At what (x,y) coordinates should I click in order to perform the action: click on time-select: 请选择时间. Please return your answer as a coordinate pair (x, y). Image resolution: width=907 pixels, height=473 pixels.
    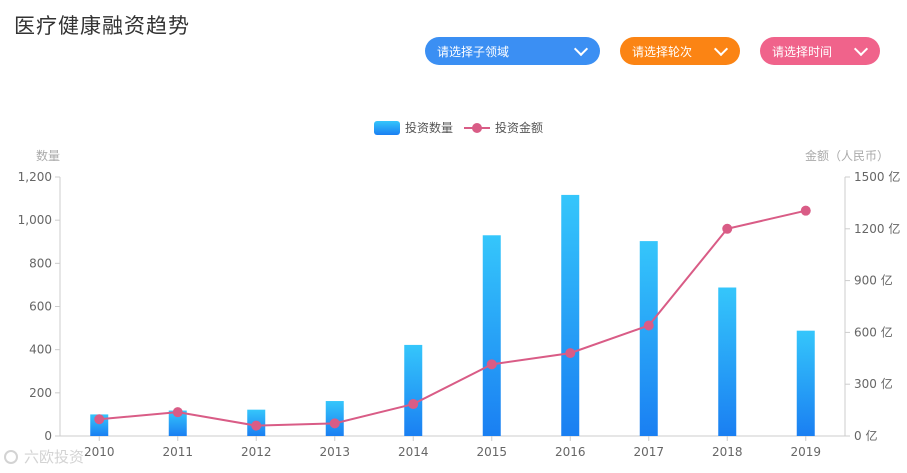
    Looking at the image, I should click on (820, 51).